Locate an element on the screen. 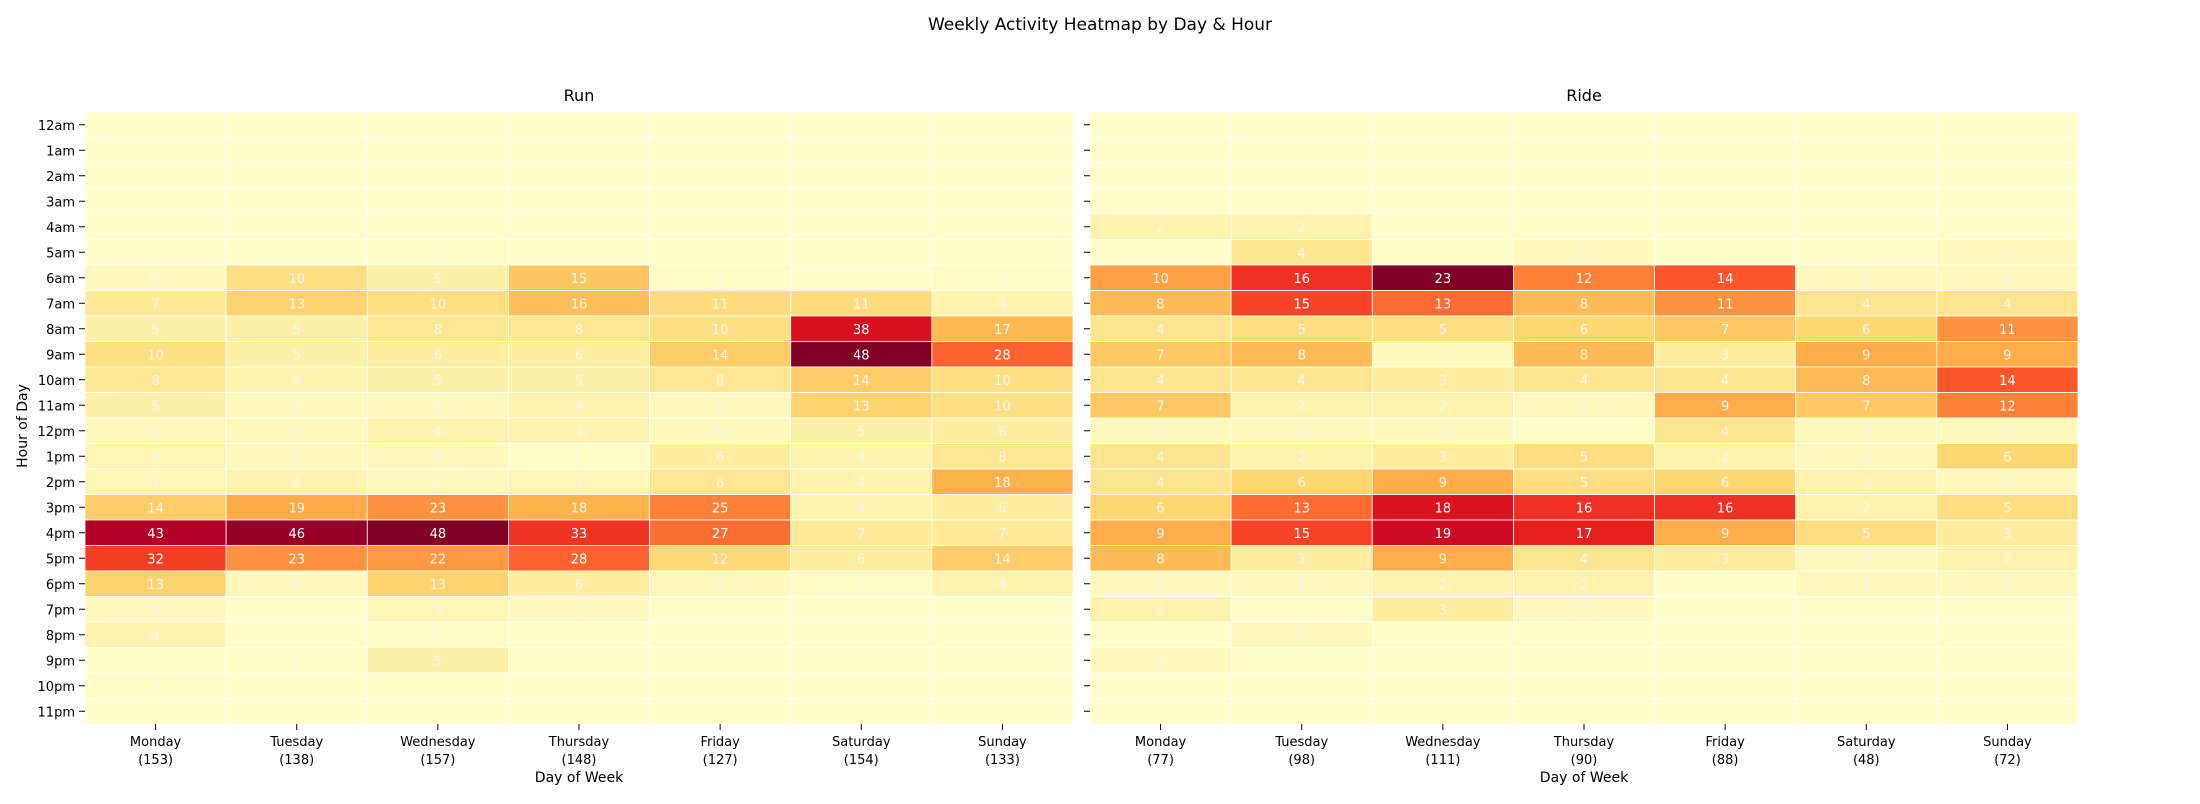 The image size is (2200, 804). y-tick-label: 12am is located at coordinates (56, 126).